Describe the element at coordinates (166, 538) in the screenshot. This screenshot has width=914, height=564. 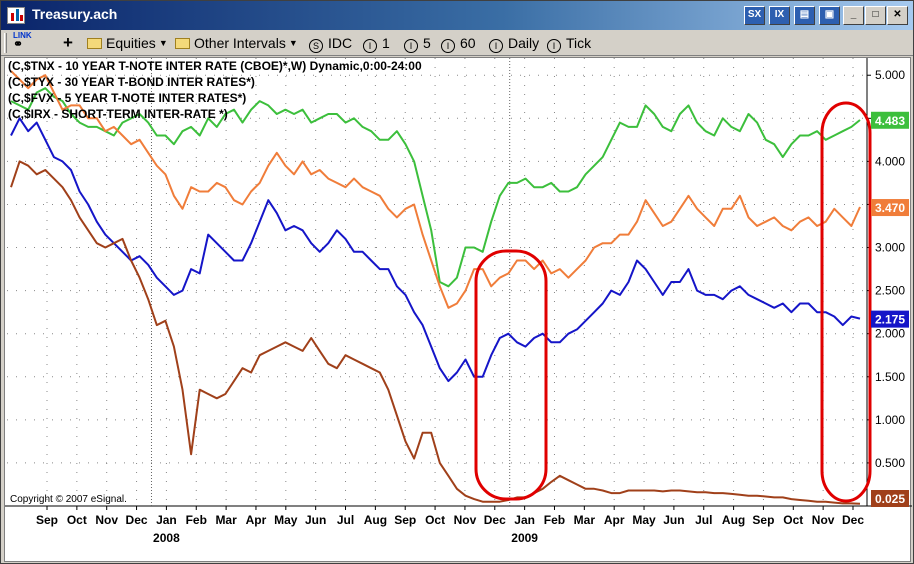
I see `year-label: 2008` at that location.